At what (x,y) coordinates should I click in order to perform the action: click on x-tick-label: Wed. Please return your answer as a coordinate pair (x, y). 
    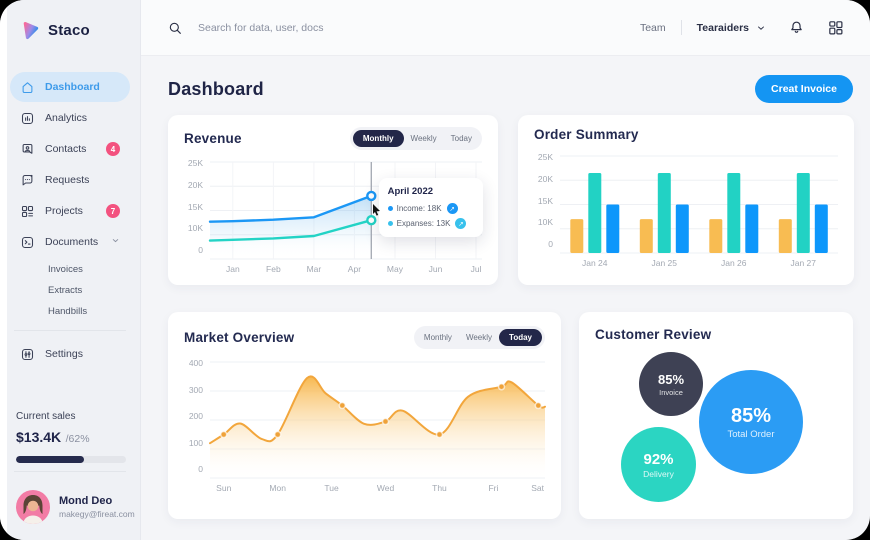
    Looking at the image, I should click on (385, 488).